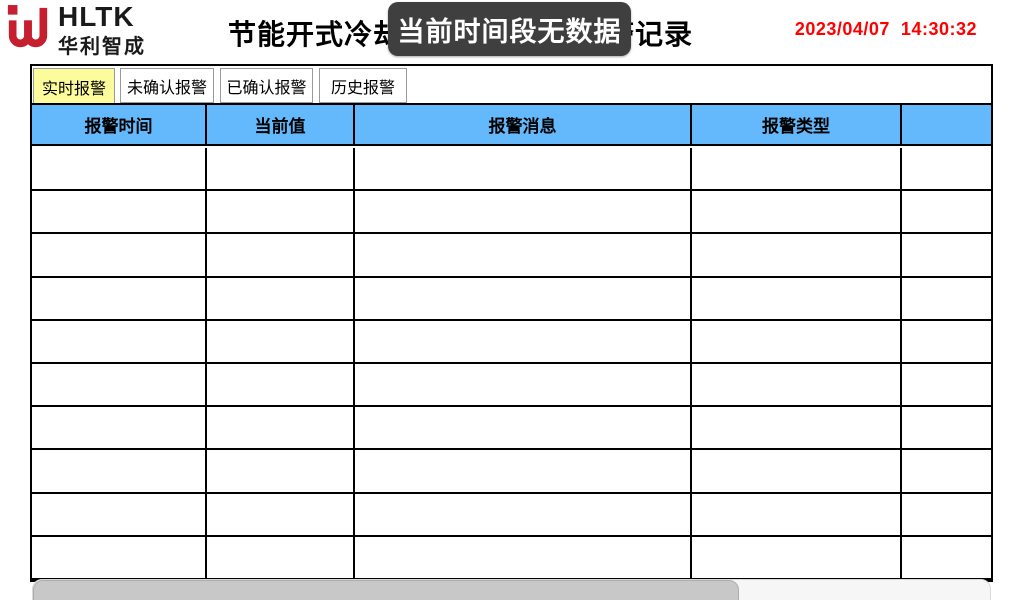 Image resolution: width=1024 pixels, height=600 pixels. What do you see at coordinates (523, 124) in the screenshot?
I see `column-header-3: 报警消息` at bounding box center [523, 124].